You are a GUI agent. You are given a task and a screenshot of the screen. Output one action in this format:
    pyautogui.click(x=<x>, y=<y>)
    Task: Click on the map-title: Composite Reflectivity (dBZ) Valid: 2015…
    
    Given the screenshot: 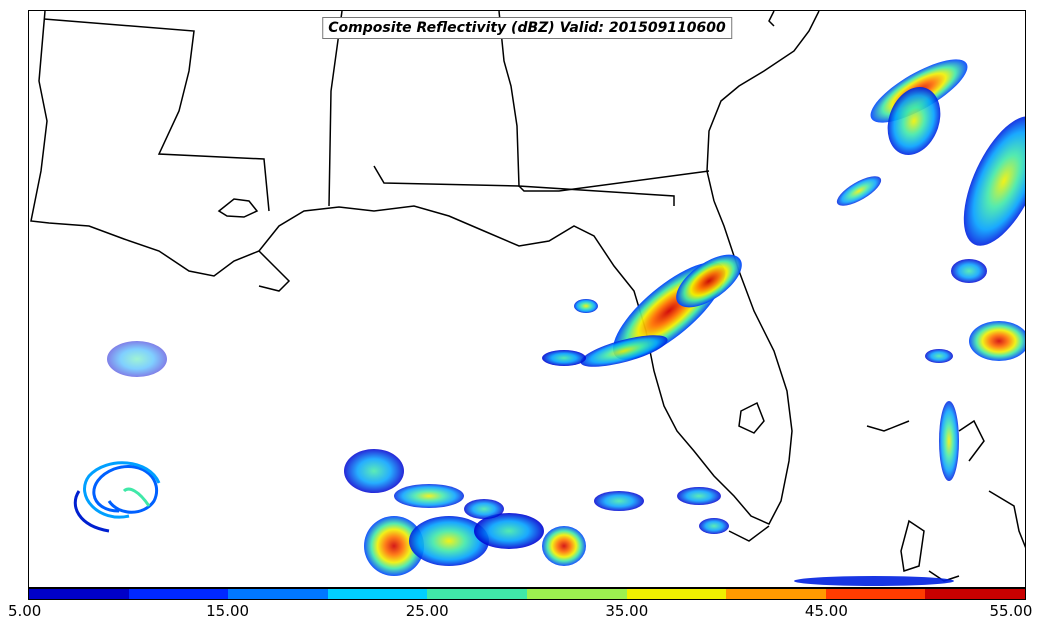 What is the action you would take?
    pyautogui.click(x=527, y=28)
    